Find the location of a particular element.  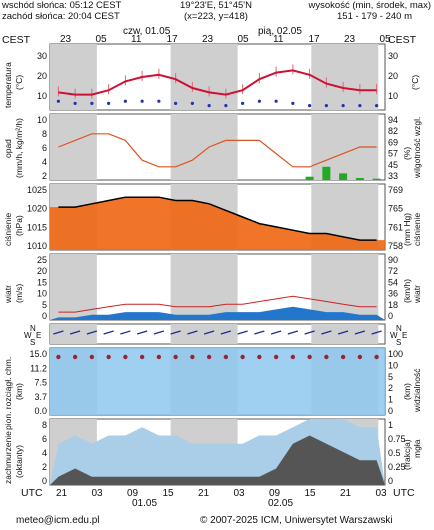

visibility-tick: 100 is located at coordinates (395, 354).